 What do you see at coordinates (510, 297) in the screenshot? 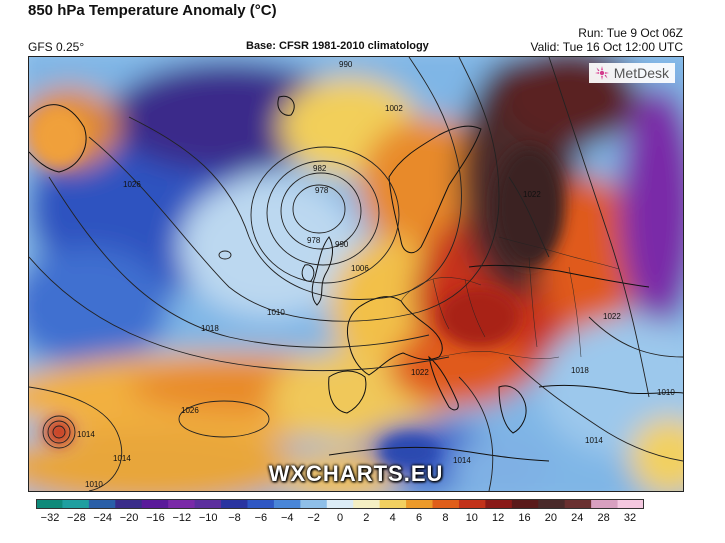
I see `country-borders` at bounding box center [510, 297].